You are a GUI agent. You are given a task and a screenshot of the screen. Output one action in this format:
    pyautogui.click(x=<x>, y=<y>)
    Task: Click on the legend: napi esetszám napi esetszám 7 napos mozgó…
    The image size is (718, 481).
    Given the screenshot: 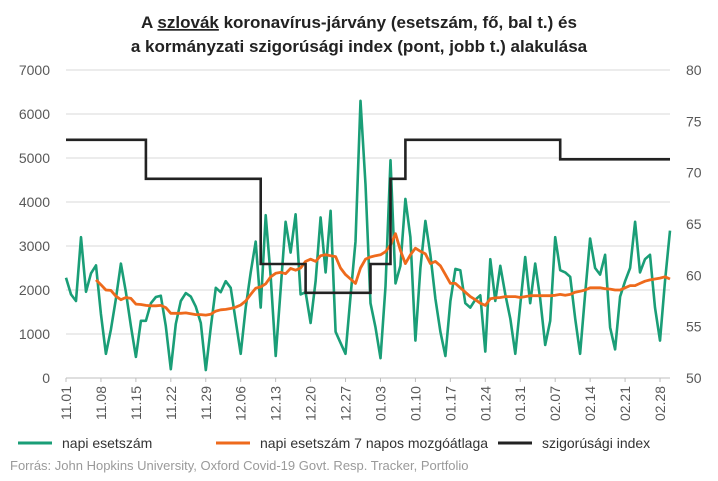 What is the action you would take?
    pyautogui.click(x=334, y=443)
    